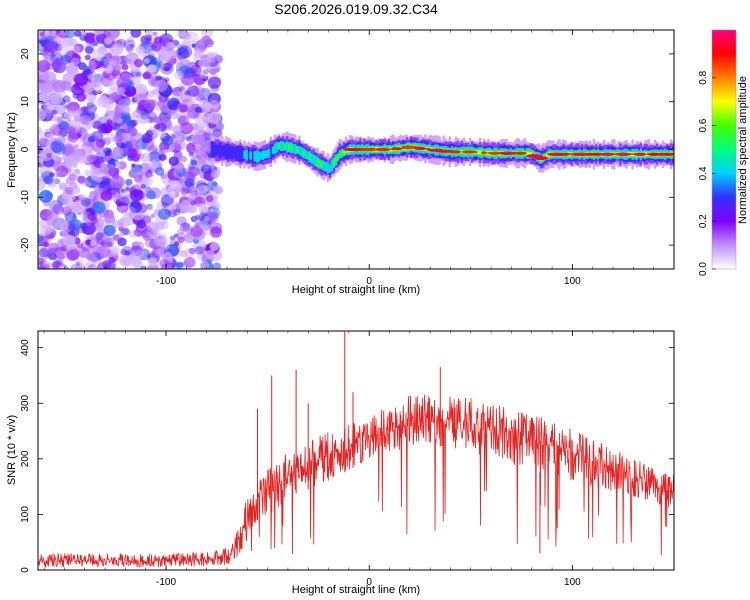 The width and height of the screenshot is (750, 600). I want to click on colorbar-gradient, so click(724, 149).